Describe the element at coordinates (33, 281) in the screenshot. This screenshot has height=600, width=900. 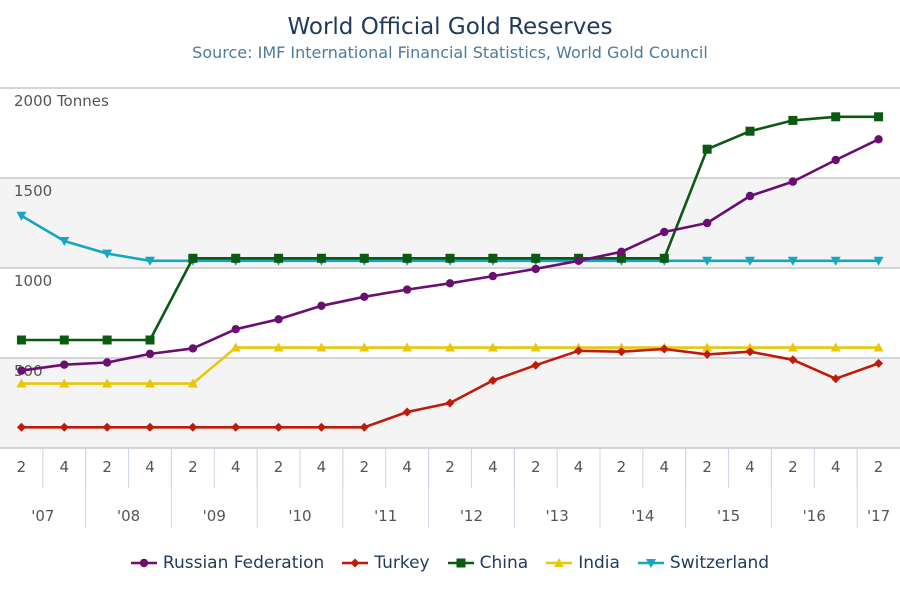
I see `y-tick-label: 1000` at that location.